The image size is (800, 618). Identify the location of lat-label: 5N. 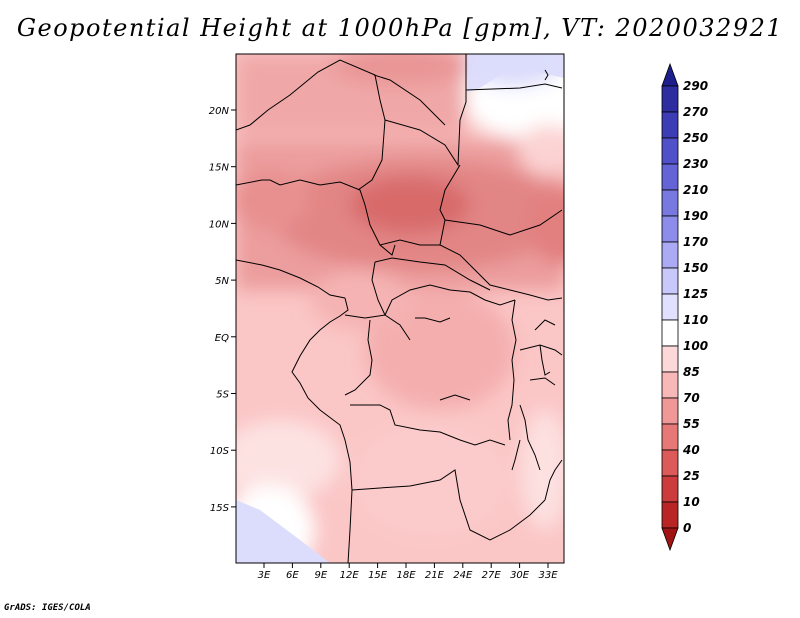
(222, 281).